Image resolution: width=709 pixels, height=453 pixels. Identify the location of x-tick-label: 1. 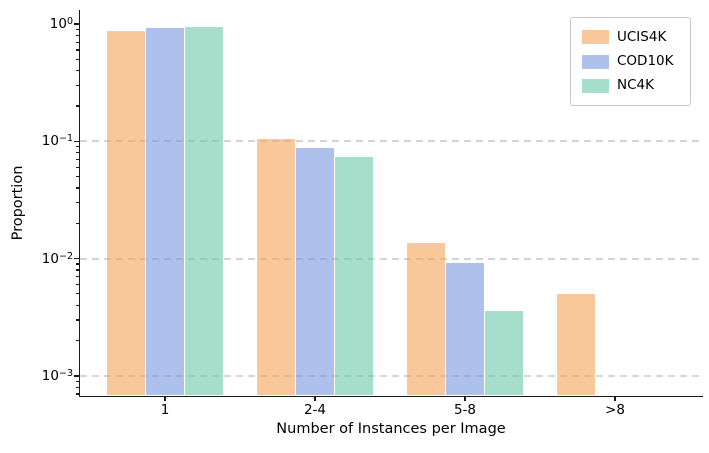
(165, 410).